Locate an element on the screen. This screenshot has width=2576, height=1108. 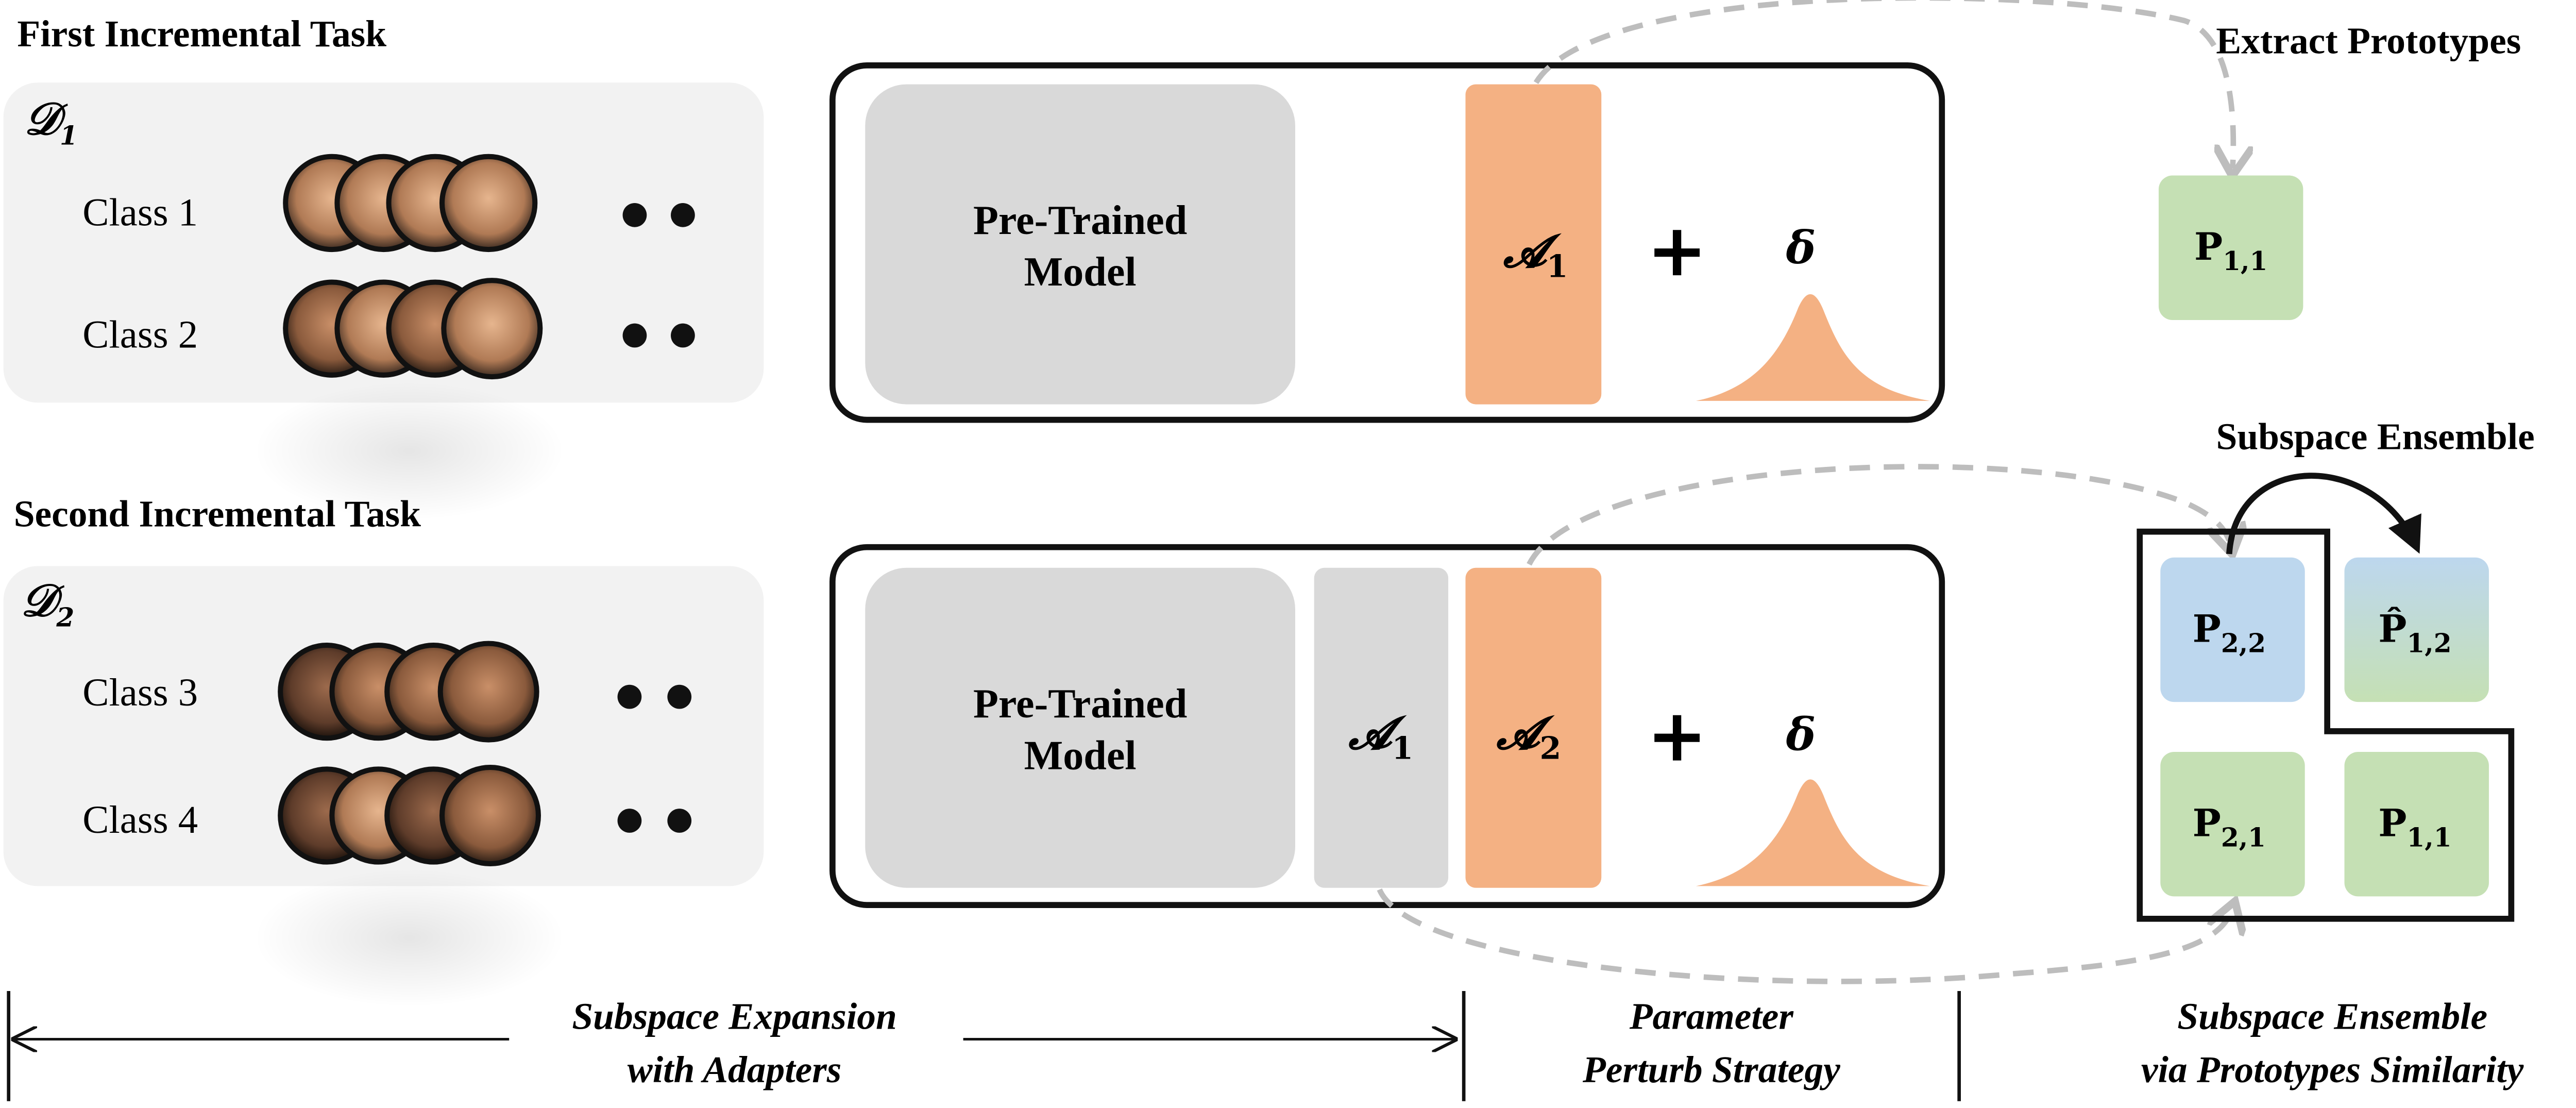
task2-model-line1: Pre-Trained is located at coordinates (1080, 704).